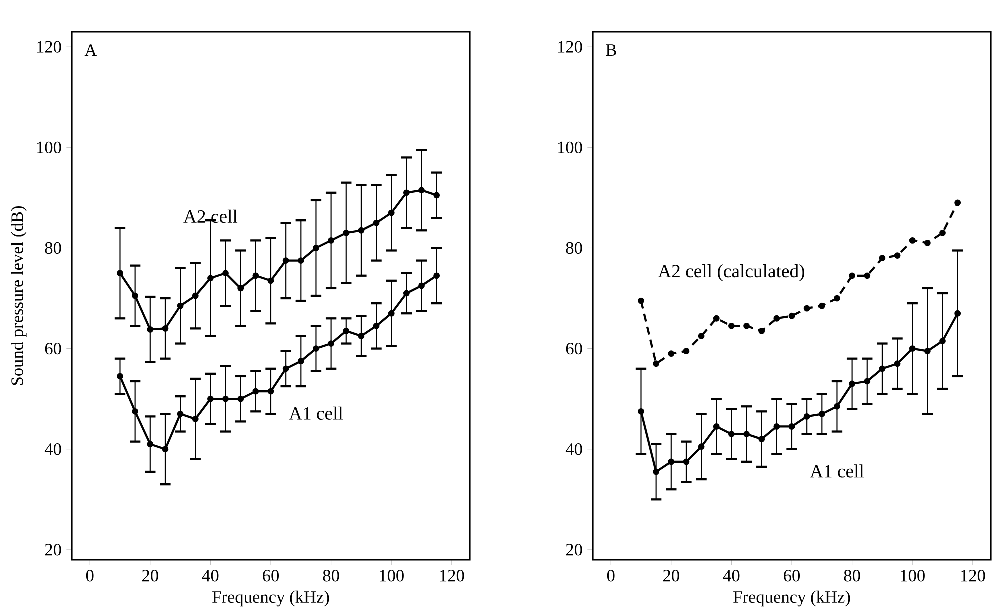 This screenshot has width=996, height=612. I want to click on text: A2 cell, so click(211, 217).